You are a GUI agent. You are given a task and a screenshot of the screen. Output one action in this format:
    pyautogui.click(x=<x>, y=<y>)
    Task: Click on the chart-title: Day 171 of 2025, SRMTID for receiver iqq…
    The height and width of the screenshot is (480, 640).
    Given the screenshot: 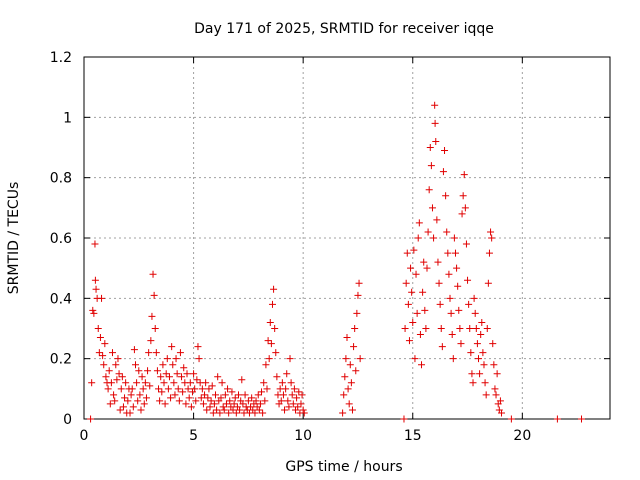 What is the action you would take?
    pyautogui.click(x=344, y=29)
    